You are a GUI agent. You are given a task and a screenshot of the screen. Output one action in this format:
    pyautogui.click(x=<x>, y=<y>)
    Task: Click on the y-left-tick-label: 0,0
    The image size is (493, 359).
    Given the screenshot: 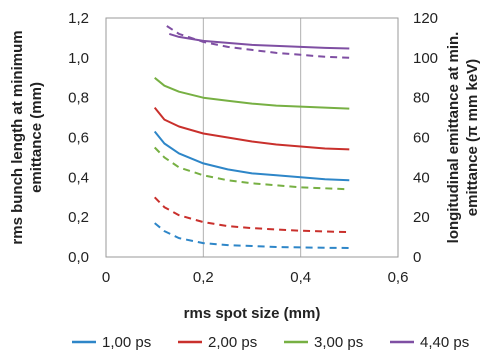 What is the action you would take?
    pyautogui.click(x=78, y=257)
    